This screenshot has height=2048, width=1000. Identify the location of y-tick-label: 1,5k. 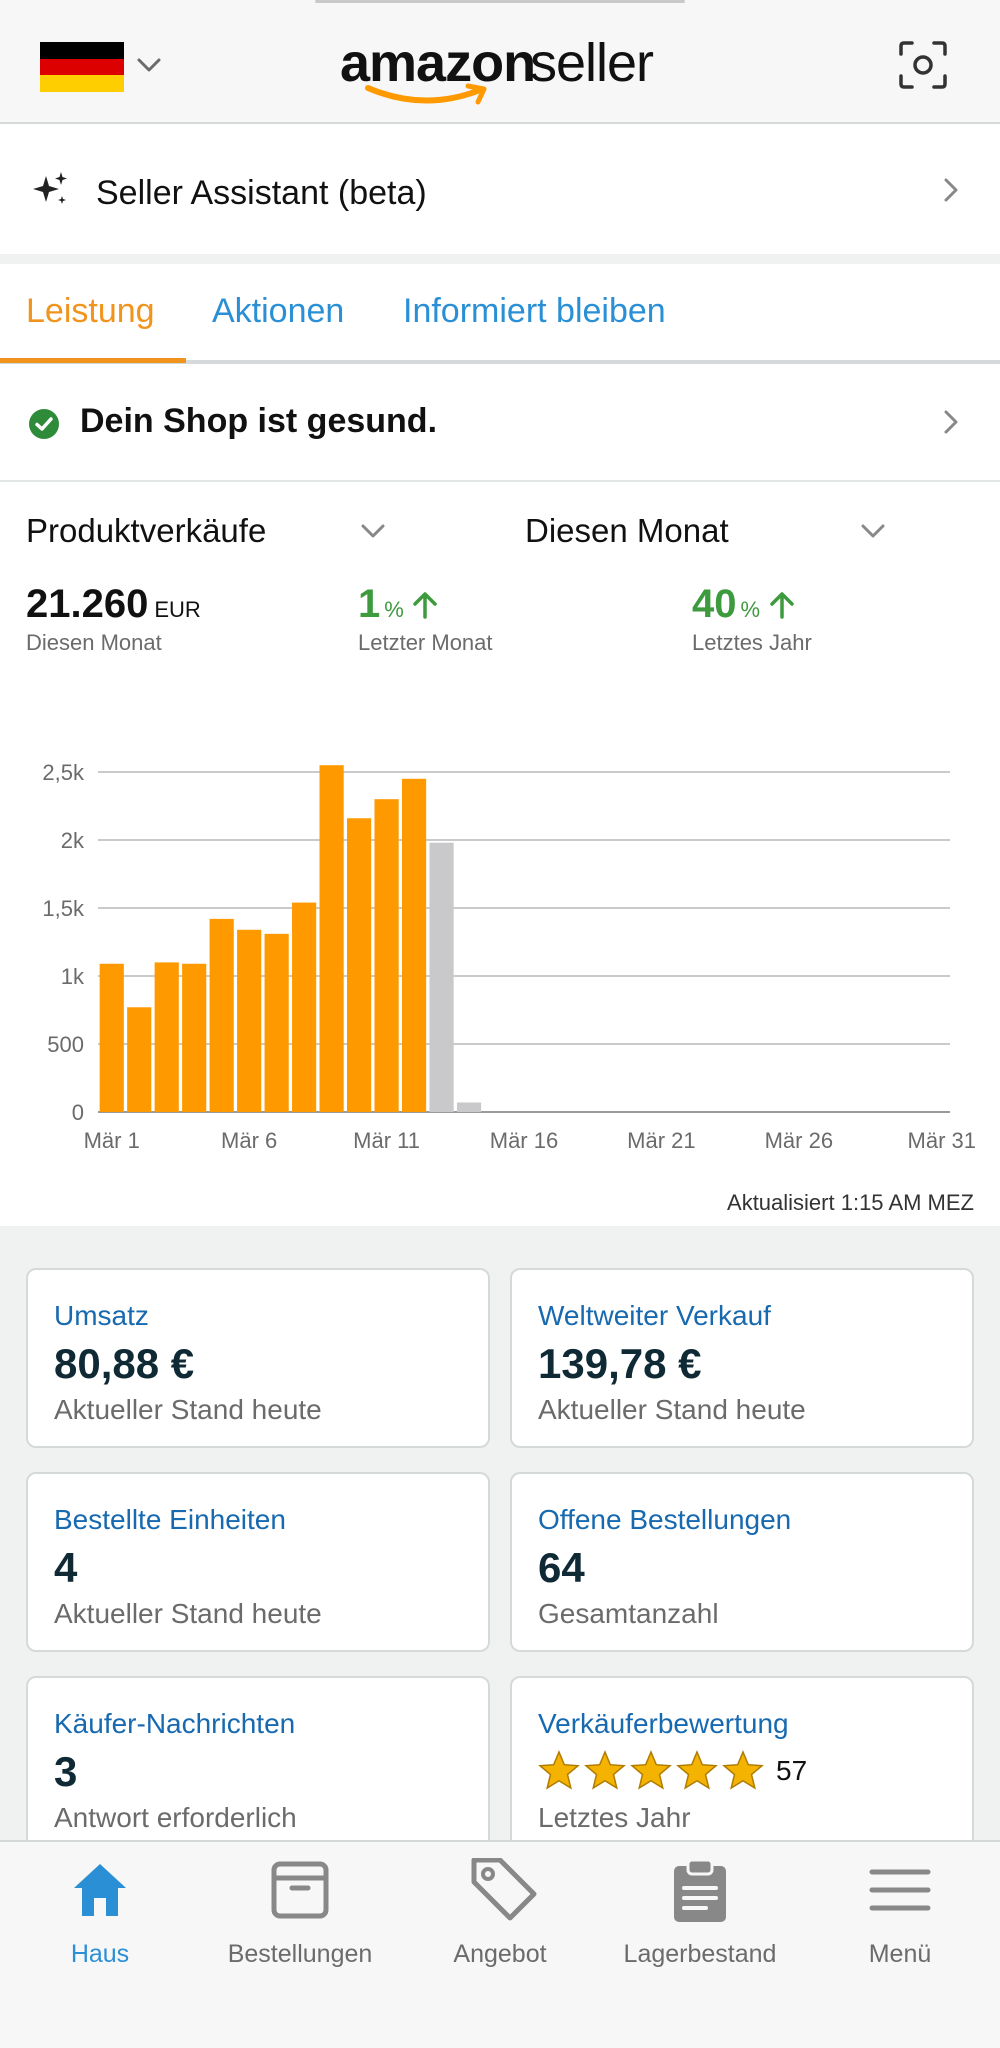
(63, 908).